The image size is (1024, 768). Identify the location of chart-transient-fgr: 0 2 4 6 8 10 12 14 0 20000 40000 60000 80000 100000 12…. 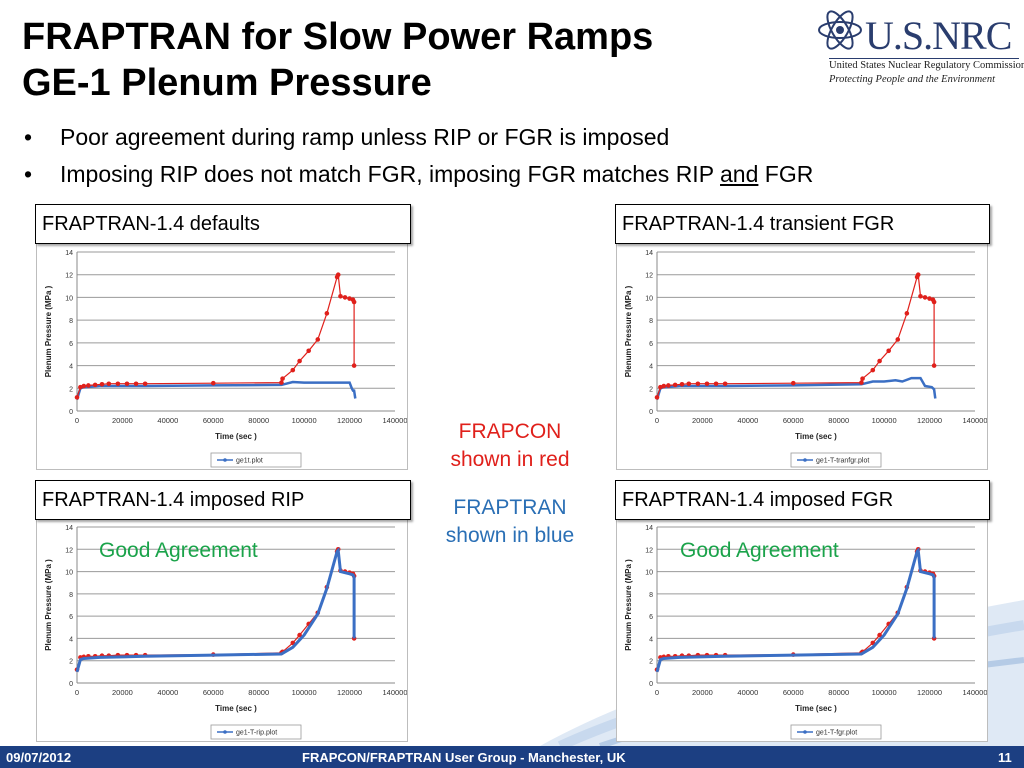
(802, 356).